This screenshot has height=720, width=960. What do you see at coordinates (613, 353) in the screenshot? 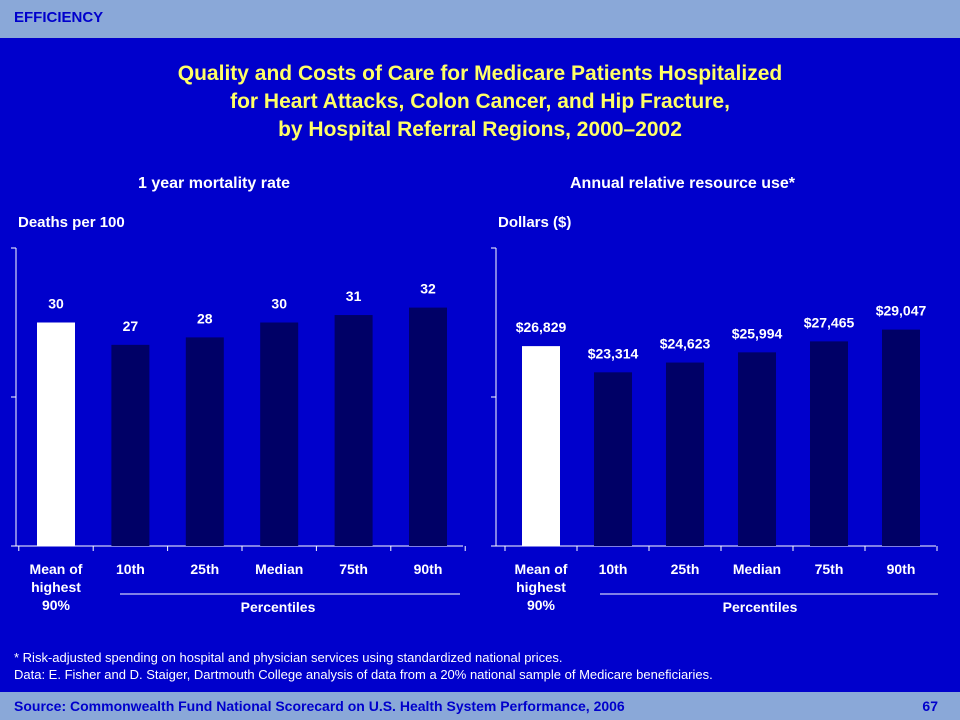
I see `chart-1-value-label-1: $23,314` at bounding box center [613, 353].